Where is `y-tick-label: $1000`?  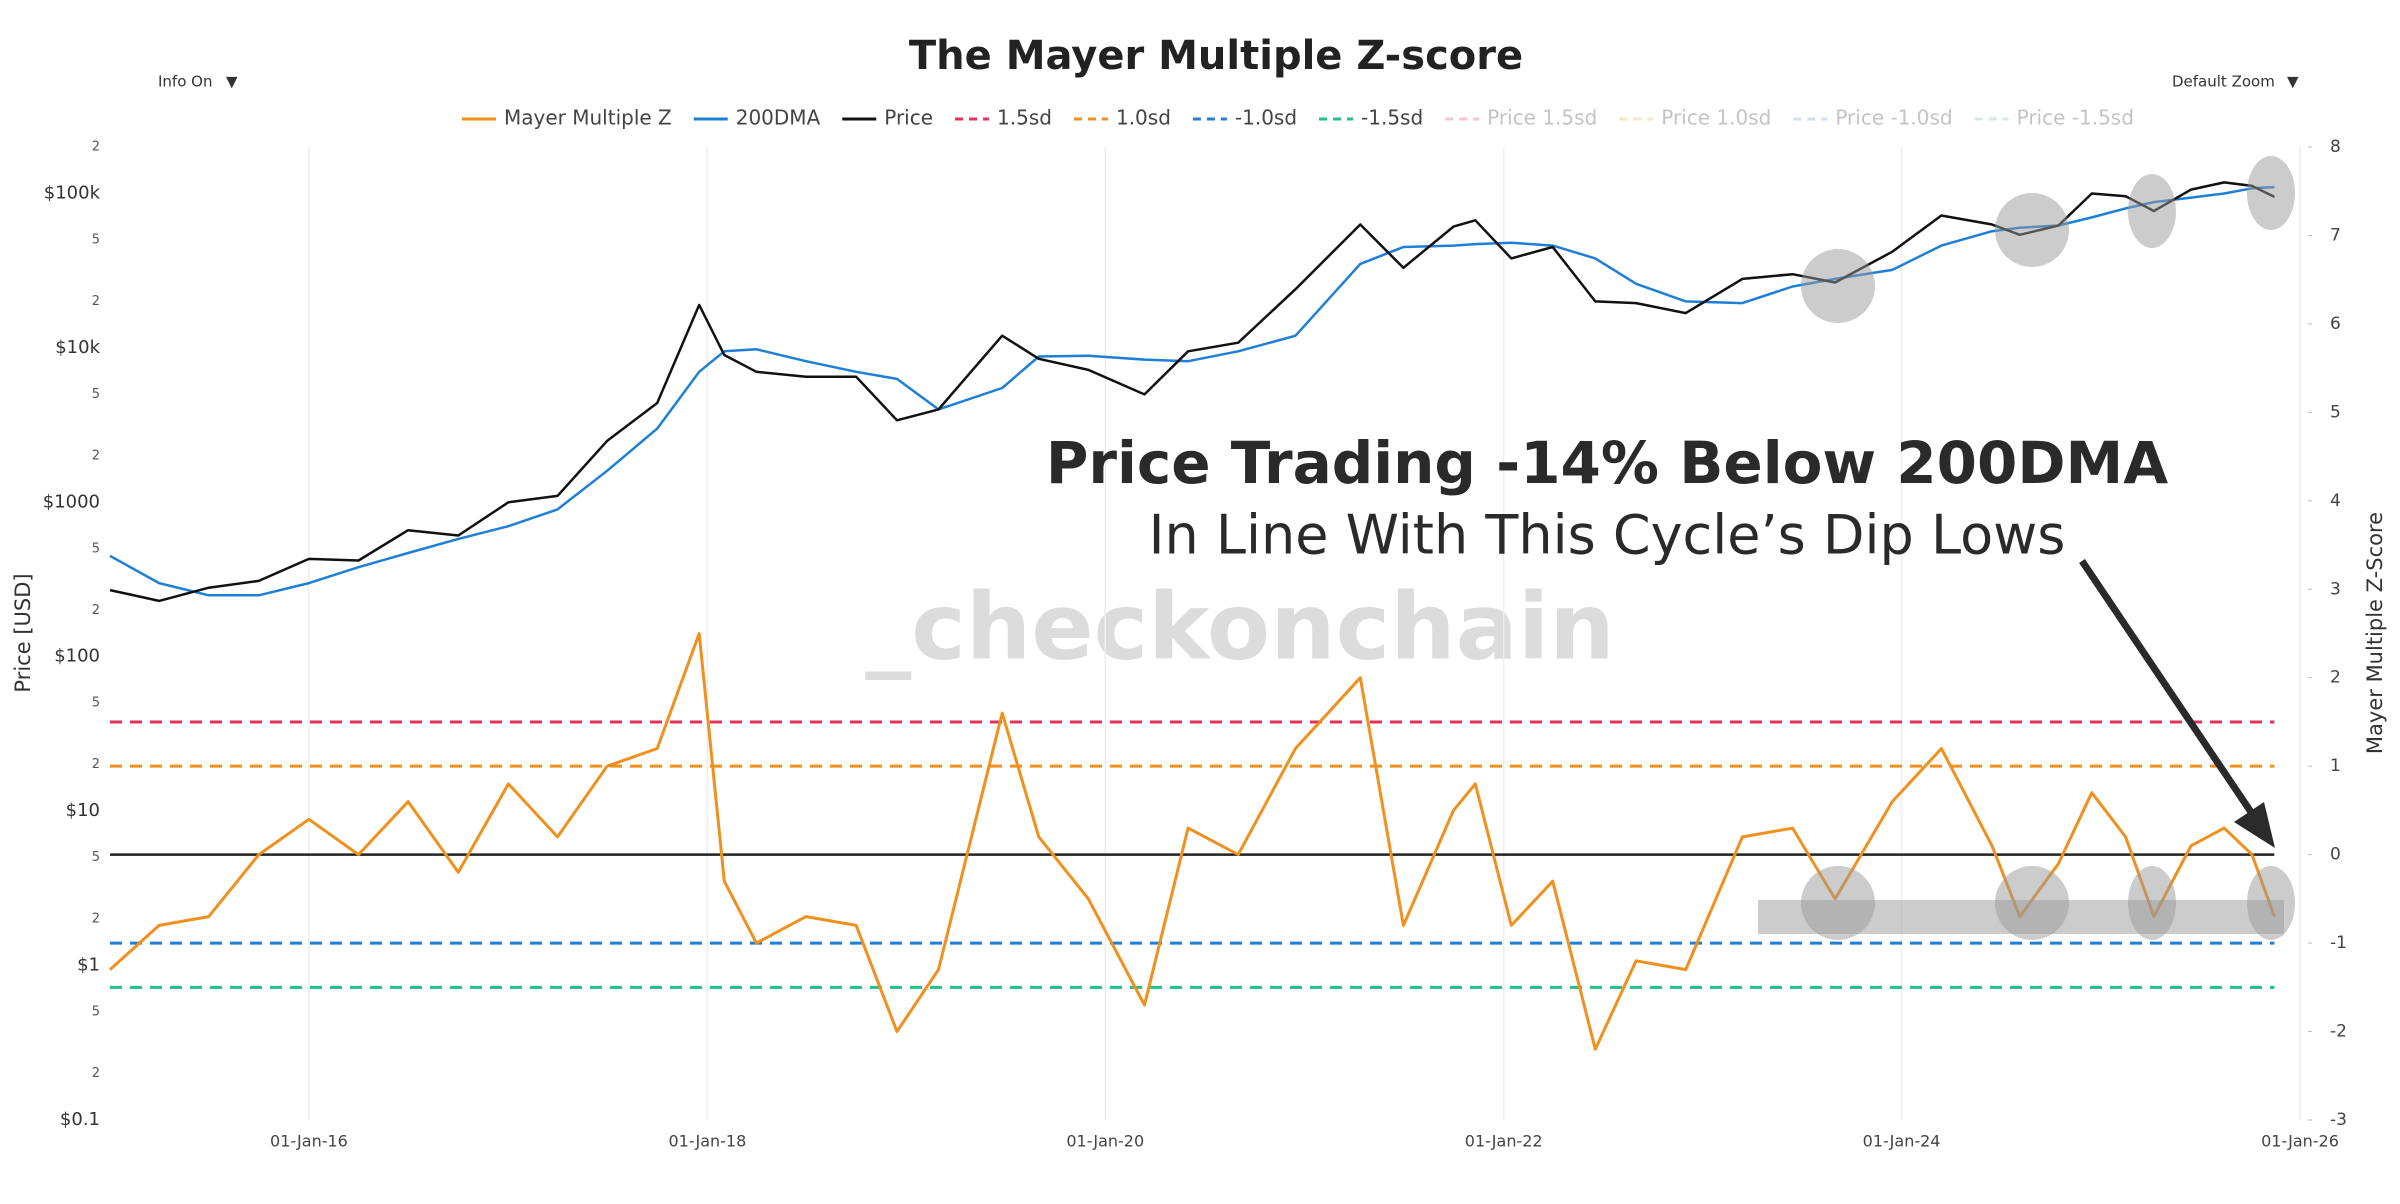 y-tick-label: $1000 is located at coordinates (71, 501).